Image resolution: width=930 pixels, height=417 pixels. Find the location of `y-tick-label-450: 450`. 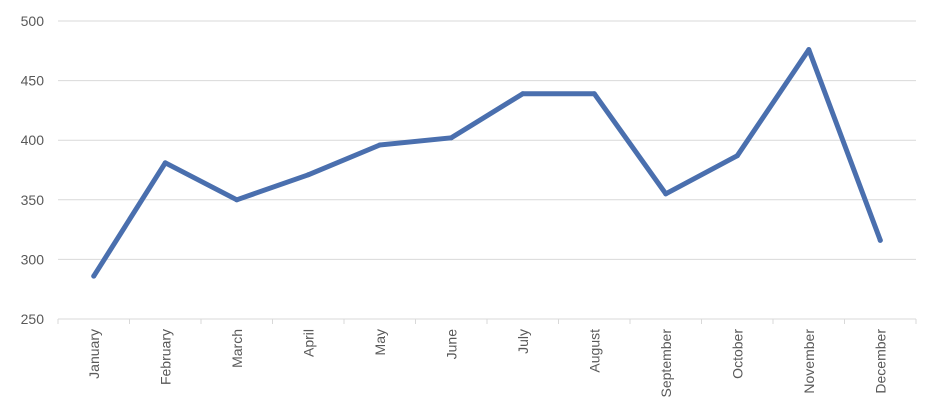

y-tick-label-450: 450 is located at coordinates (33, 81).